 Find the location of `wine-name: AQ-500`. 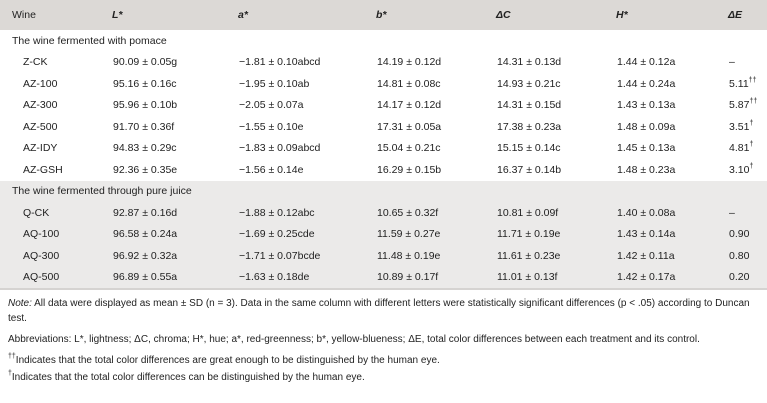

wine-name: AQ-500 is located at coordinates (52, 278).